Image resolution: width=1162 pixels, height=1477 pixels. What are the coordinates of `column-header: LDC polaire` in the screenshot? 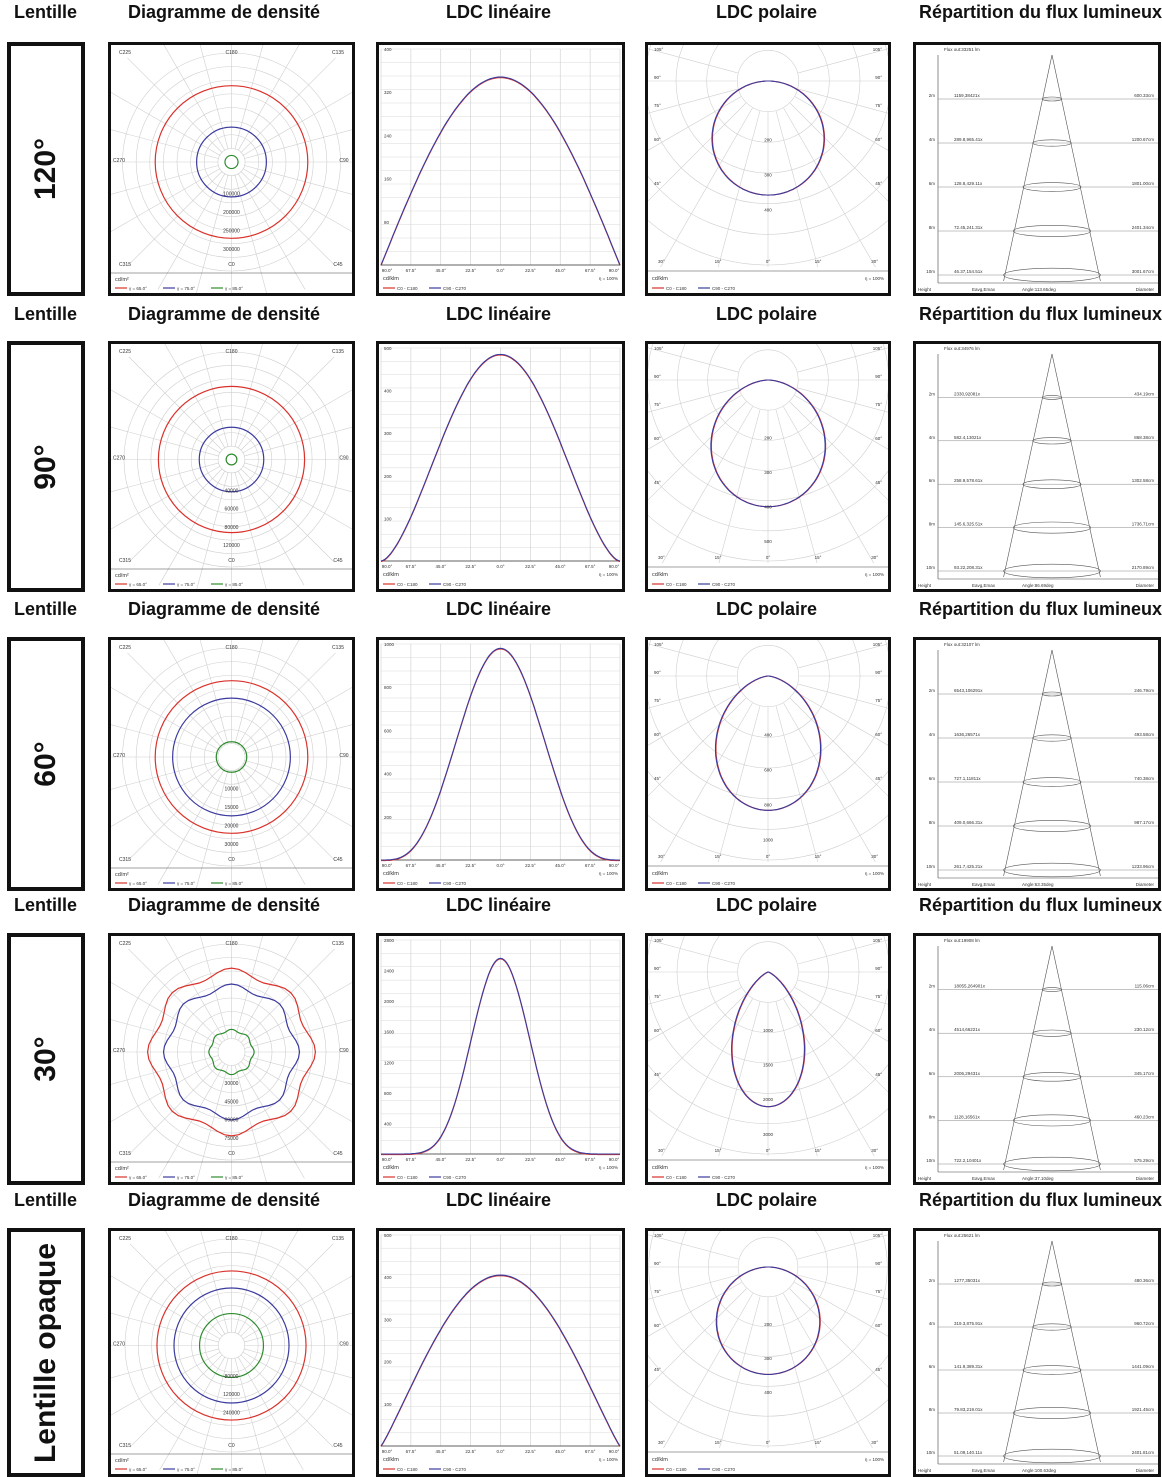 It's located at (767, 609).